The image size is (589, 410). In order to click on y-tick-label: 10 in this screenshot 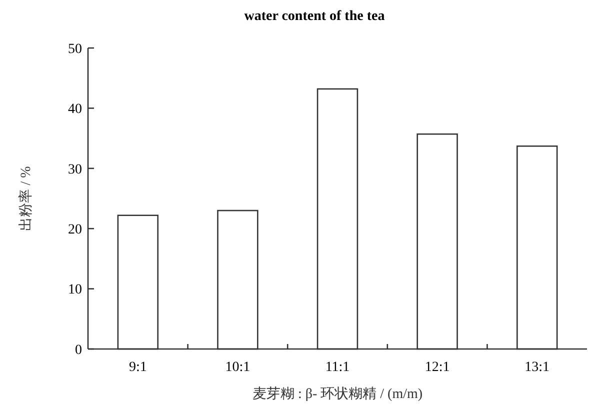, I will do `click(75, 290)`.